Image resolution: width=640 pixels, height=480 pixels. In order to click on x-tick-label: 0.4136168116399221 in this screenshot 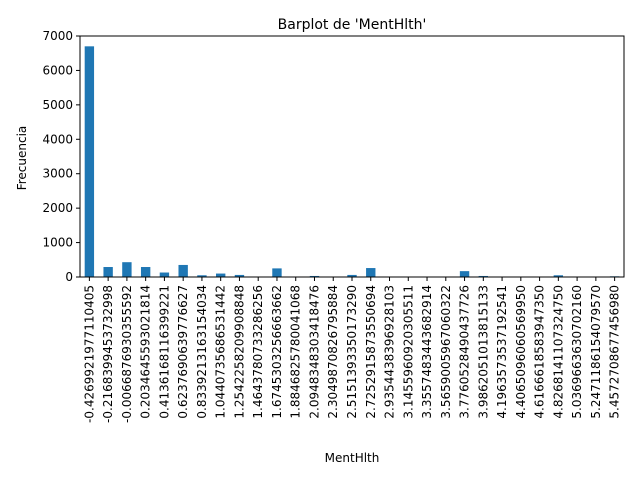, I will do `click(164, 352)`.